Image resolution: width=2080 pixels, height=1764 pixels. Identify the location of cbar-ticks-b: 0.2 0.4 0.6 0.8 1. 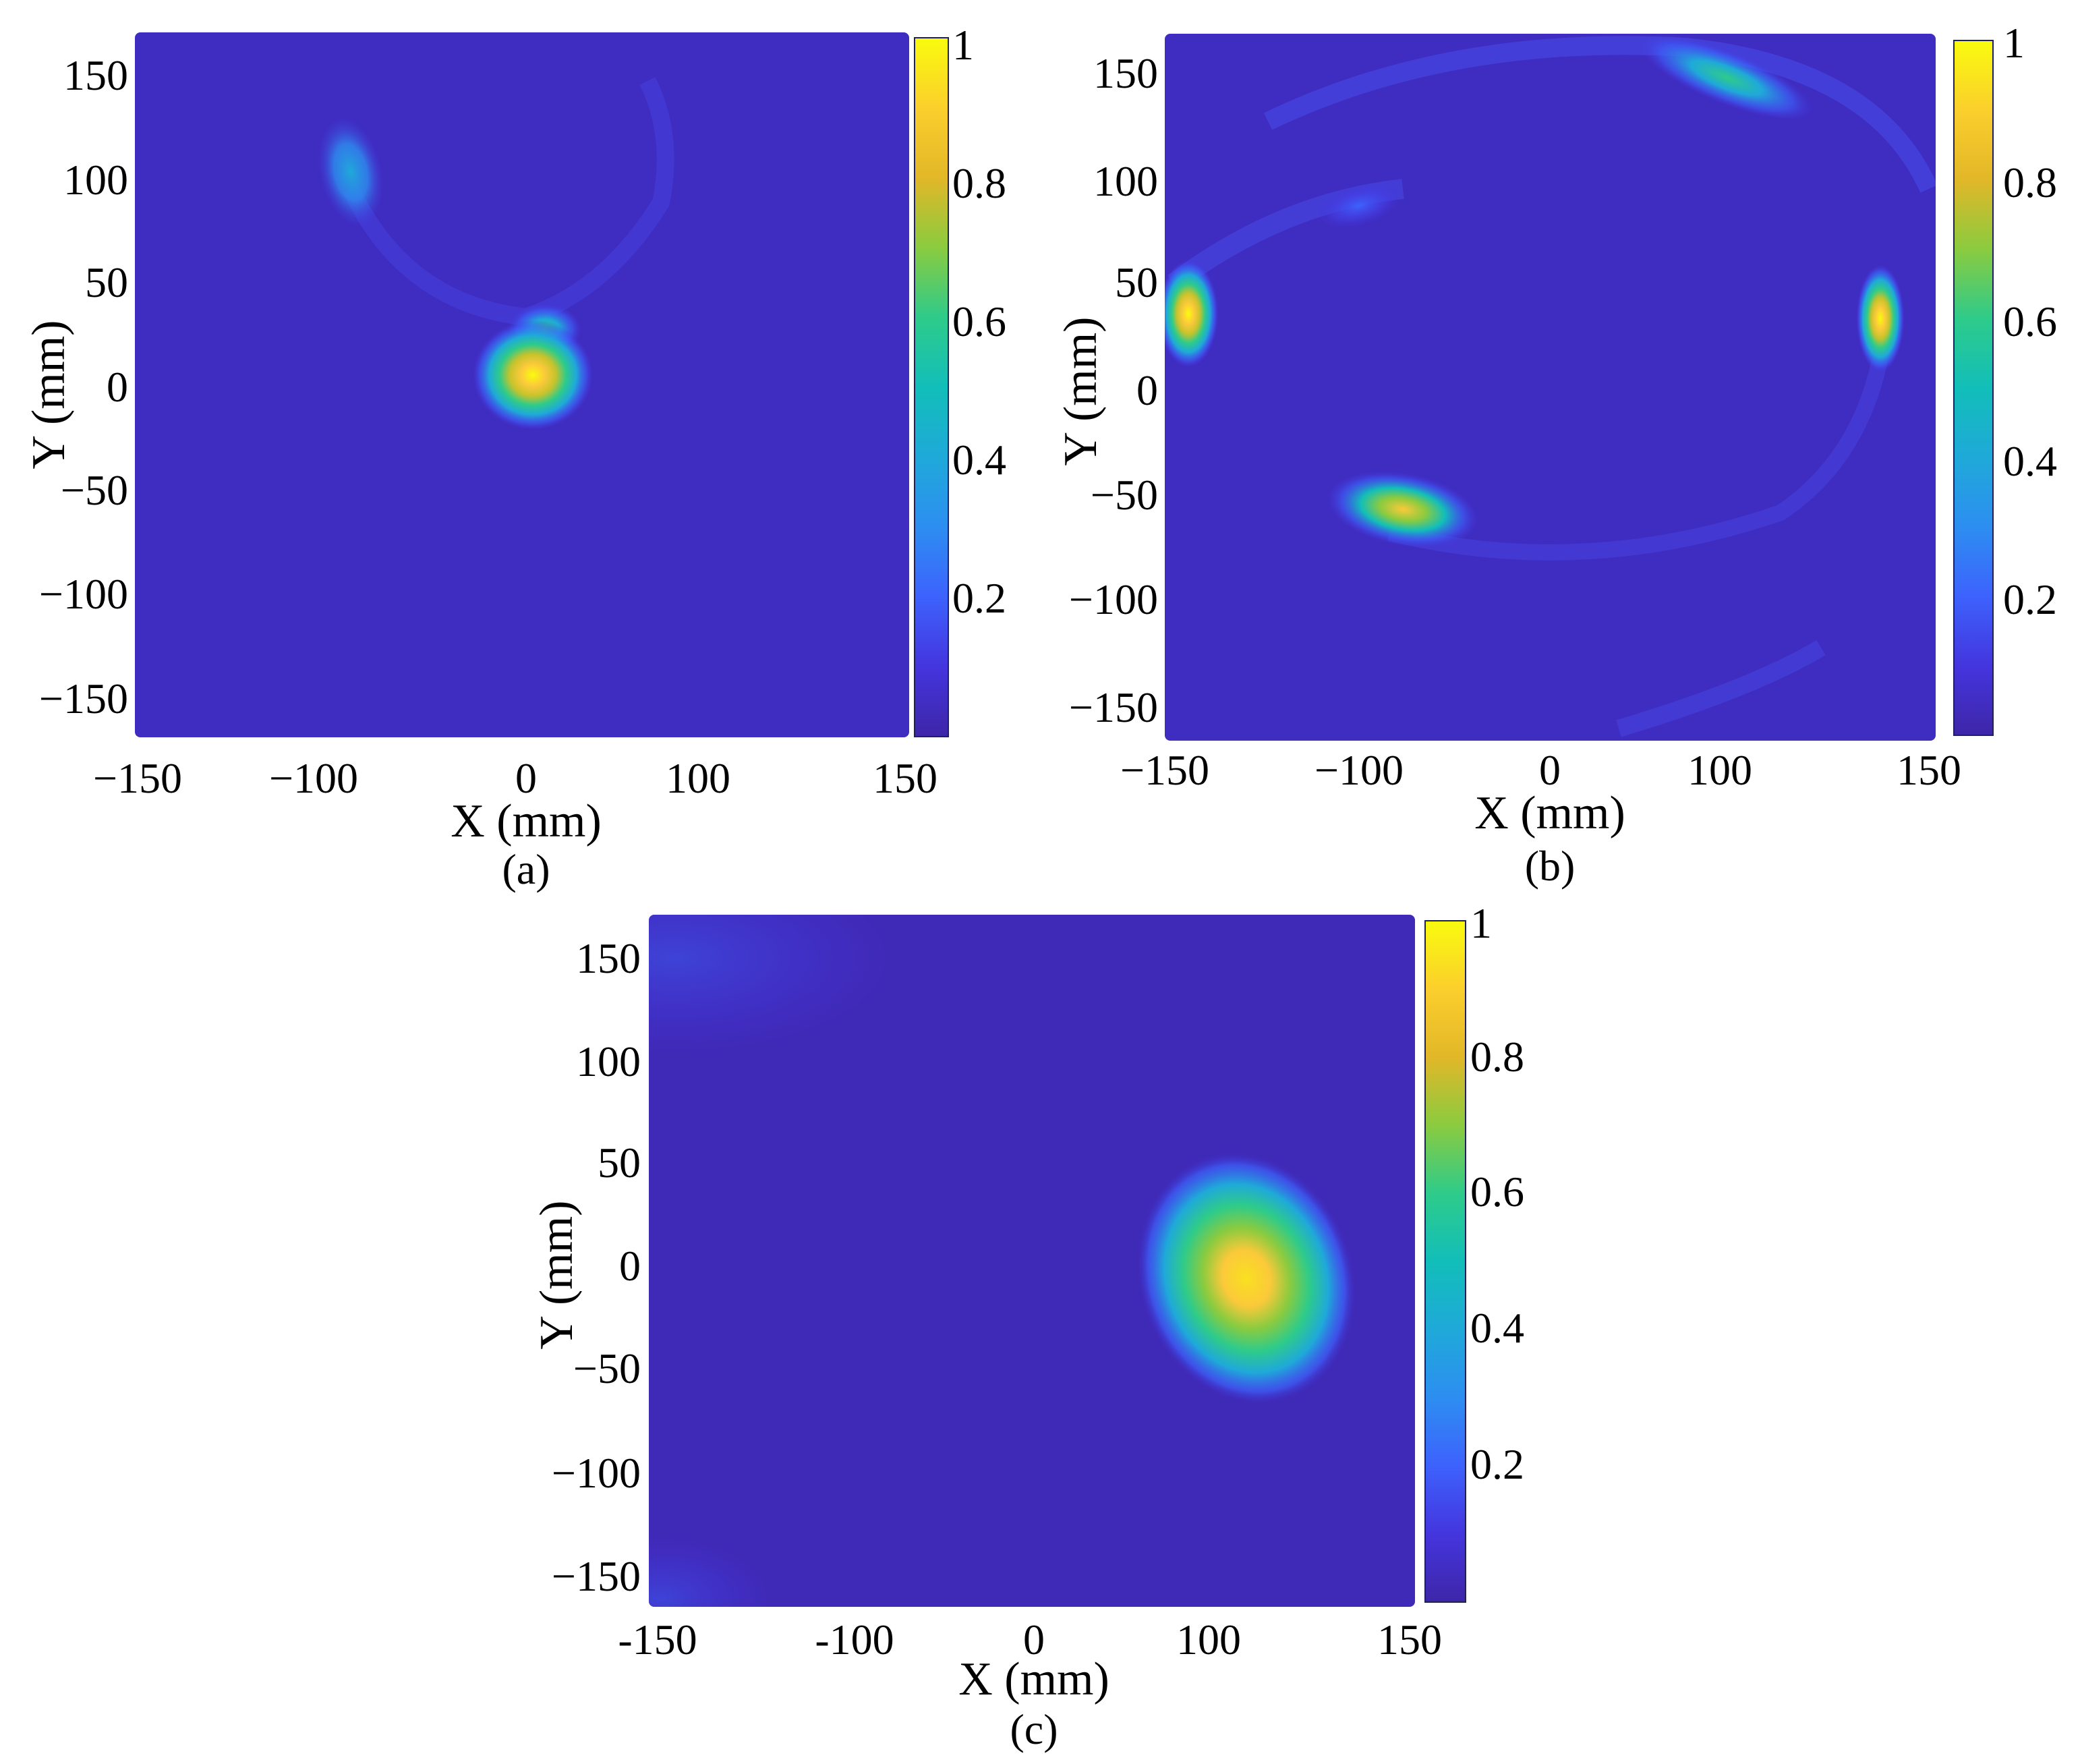
(2030, 321).